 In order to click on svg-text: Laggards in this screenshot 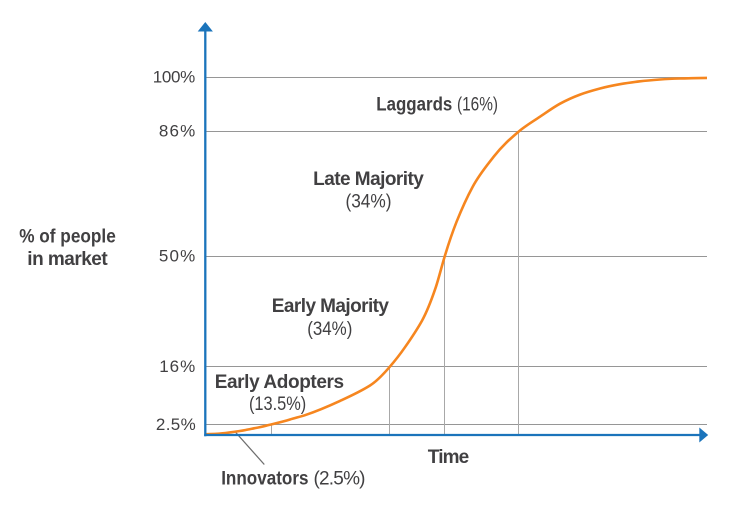, I will do `click(414, 105)`.